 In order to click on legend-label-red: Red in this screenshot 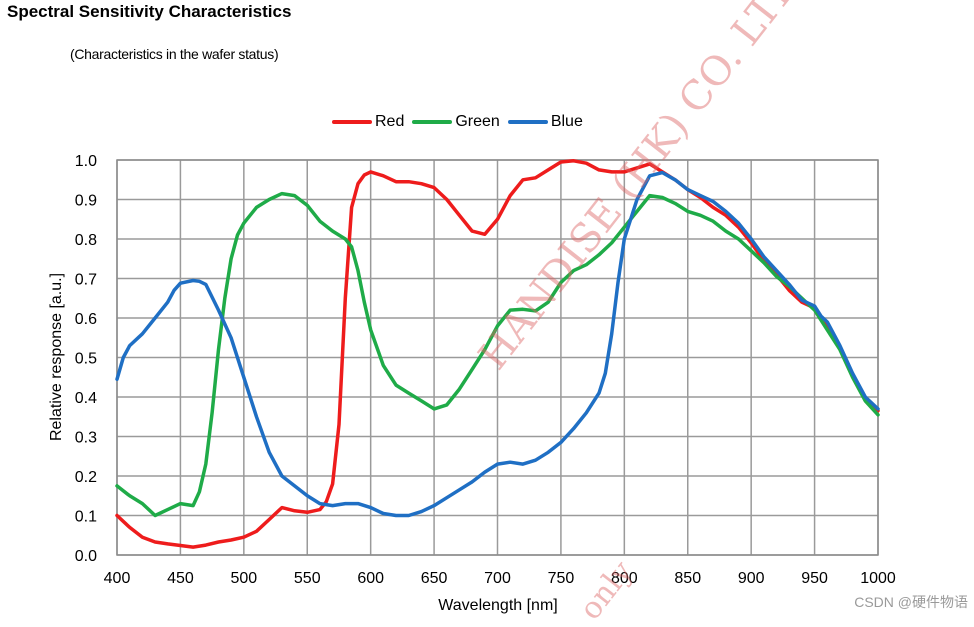, I will do `click(390, 121)`.